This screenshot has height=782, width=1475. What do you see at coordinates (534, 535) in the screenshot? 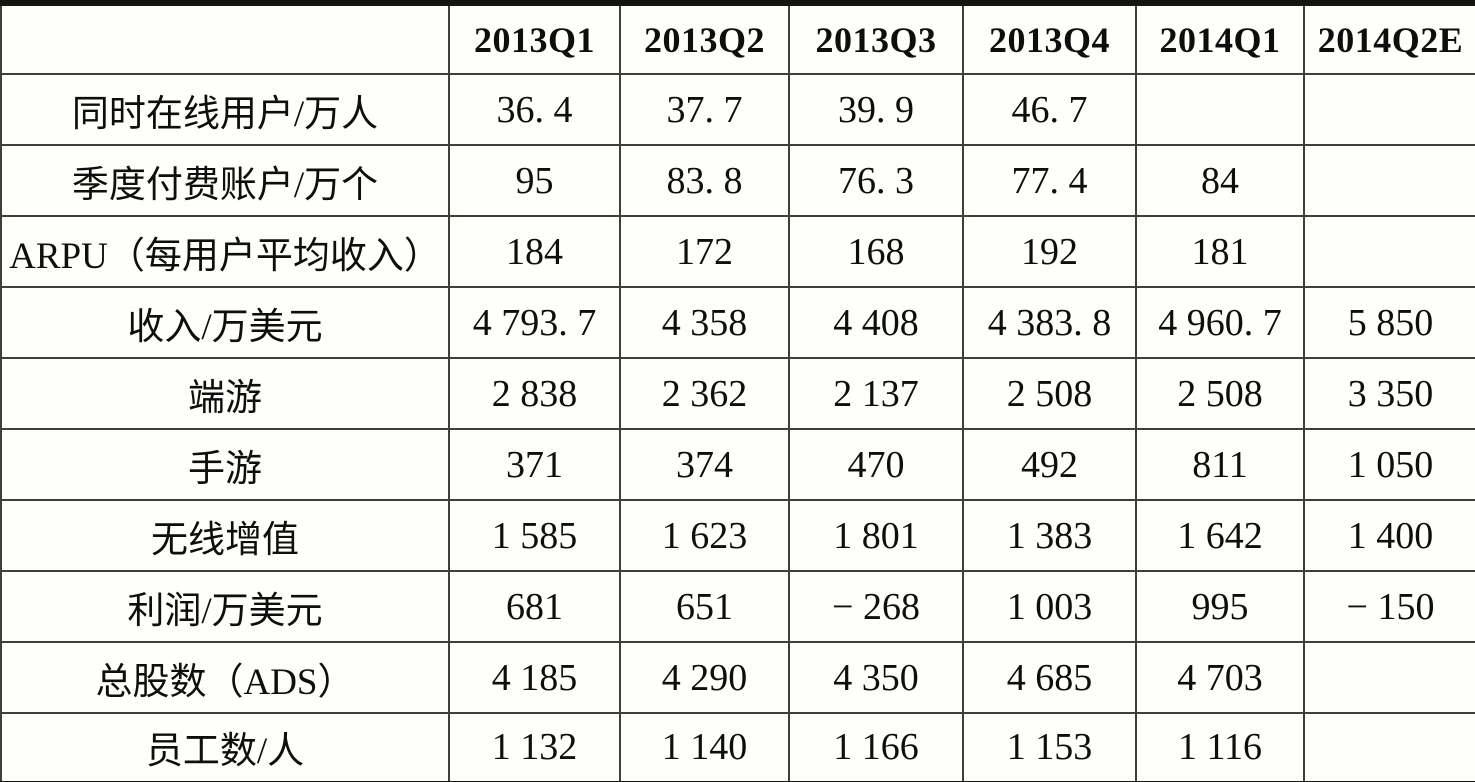
I see `value-cell: 1 585` at bounding box center [534, 535].